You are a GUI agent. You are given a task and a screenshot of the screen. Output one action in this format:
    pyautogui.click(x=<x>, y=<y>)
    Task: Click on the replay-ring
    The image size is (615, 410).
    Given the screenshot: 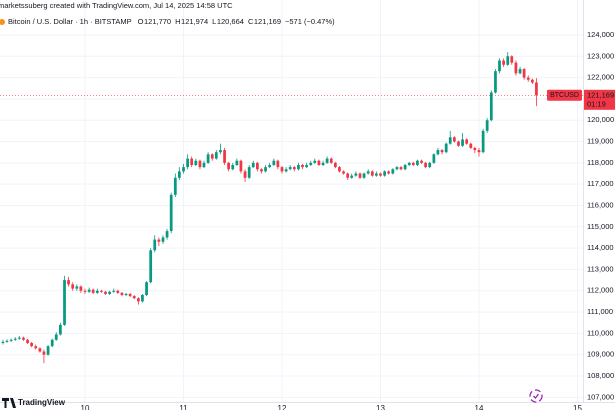 What is the action you would take?
    pyautogui.click(x=536, y=396)
    